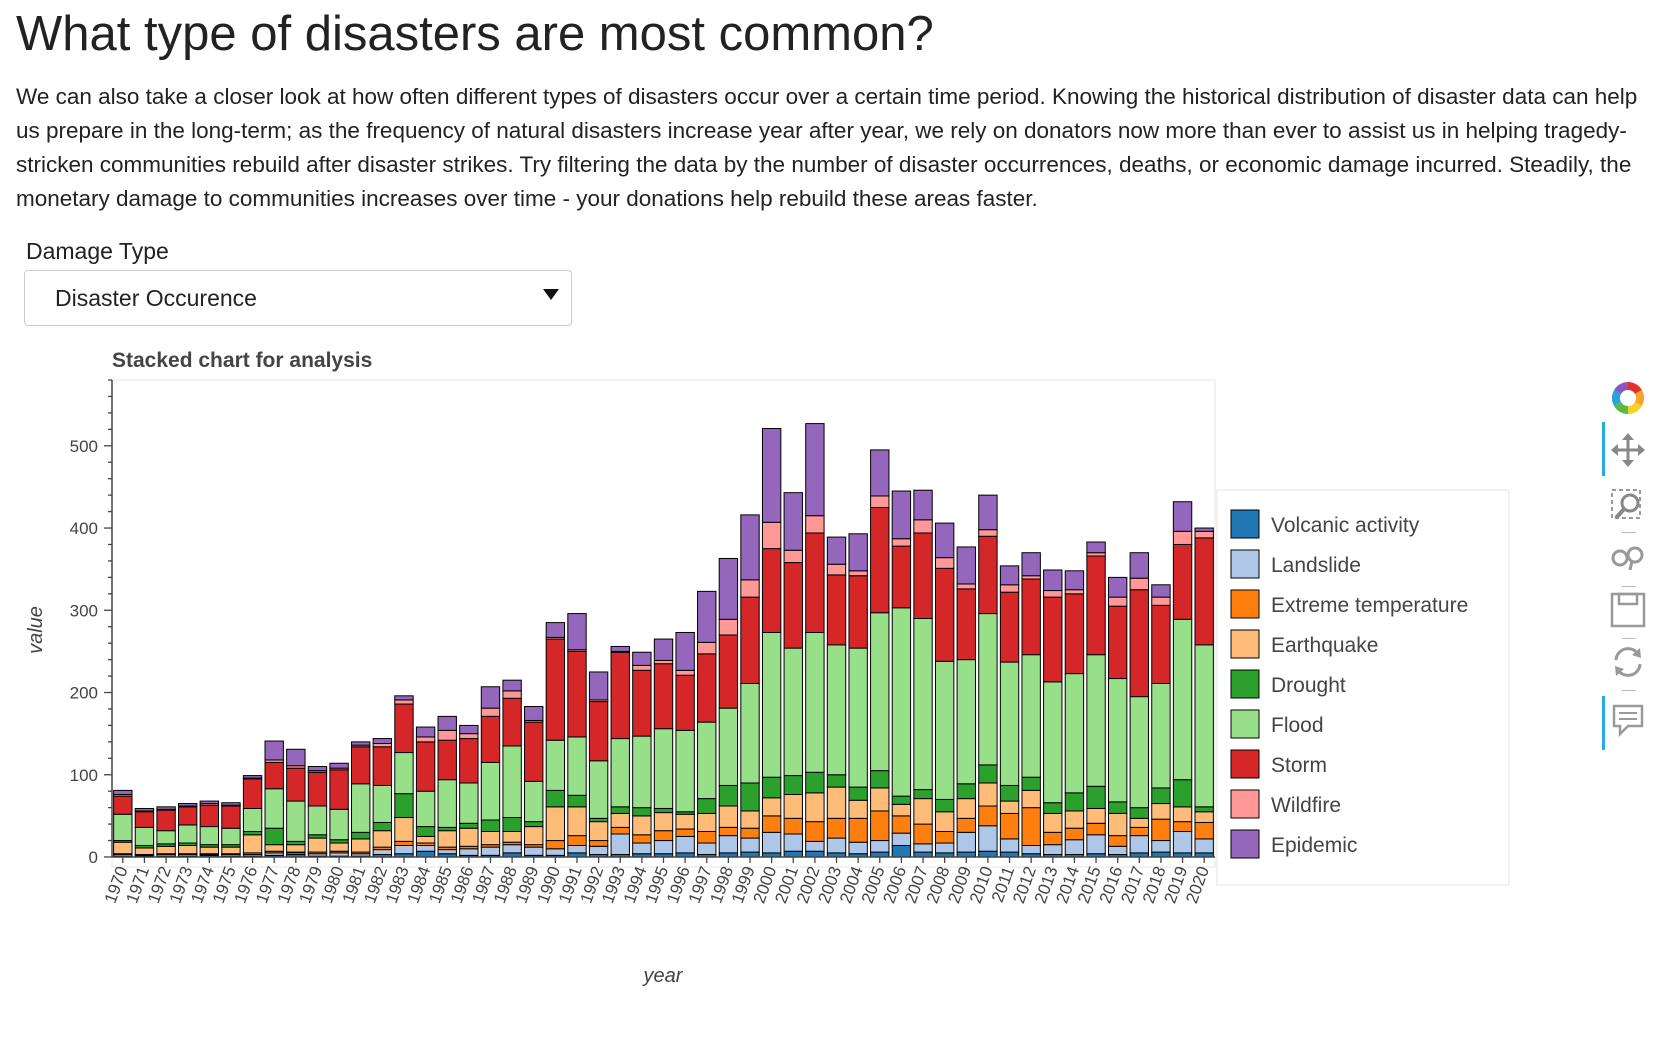  I want to click on legend-label: Earthquake, so click(1324, 645).